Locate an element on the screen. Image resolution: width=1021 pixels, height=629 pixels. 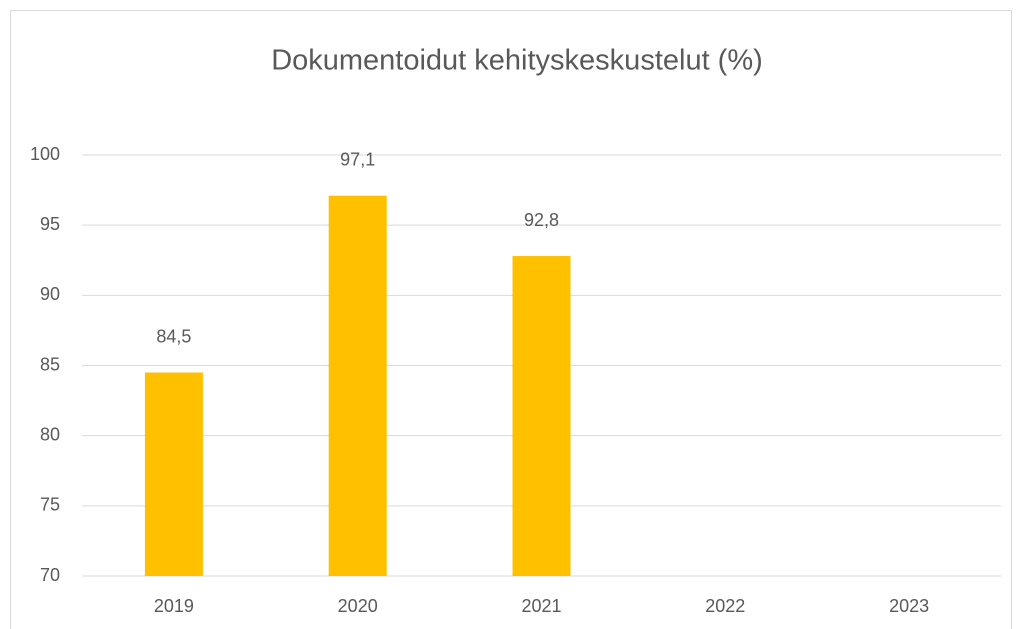
y-tick-label: 80 is located at coordinates (50, 434).